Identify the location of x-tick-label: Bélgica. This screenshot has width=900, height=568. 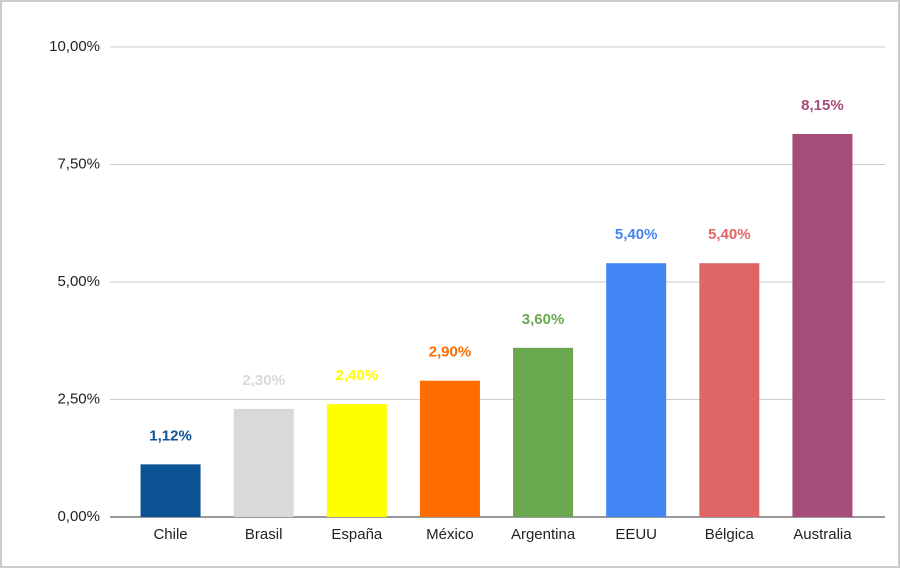
(730, 534).